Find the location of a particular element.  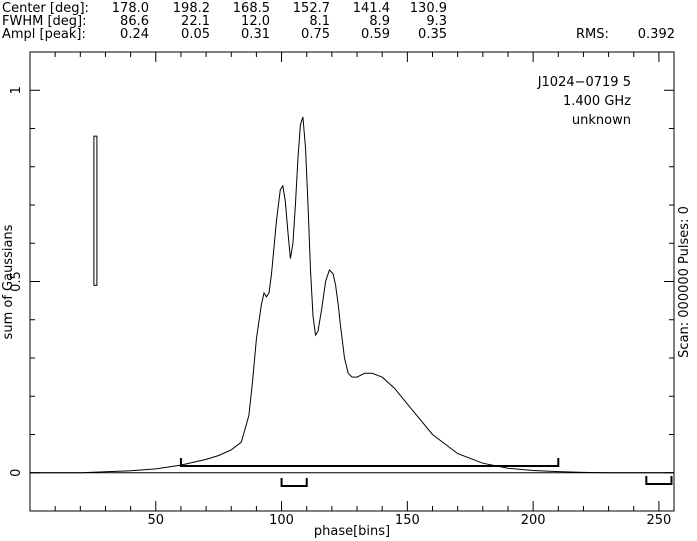

header-value: 0.59 is located at coordinates (375, 34).